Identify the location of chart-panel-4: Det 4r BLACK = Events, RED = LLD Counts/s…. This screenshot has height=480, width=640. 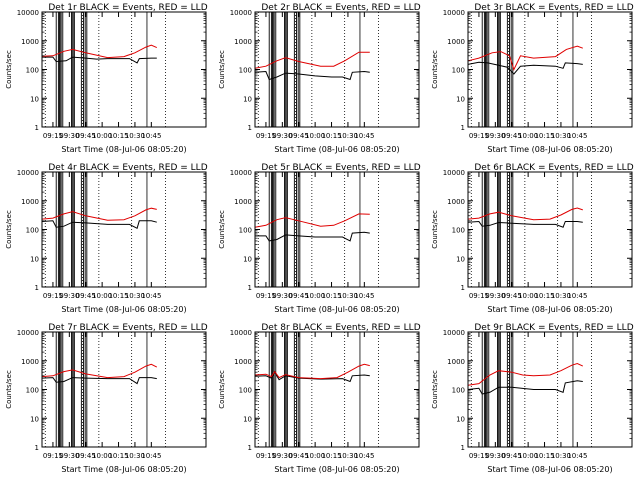
(106, 238).